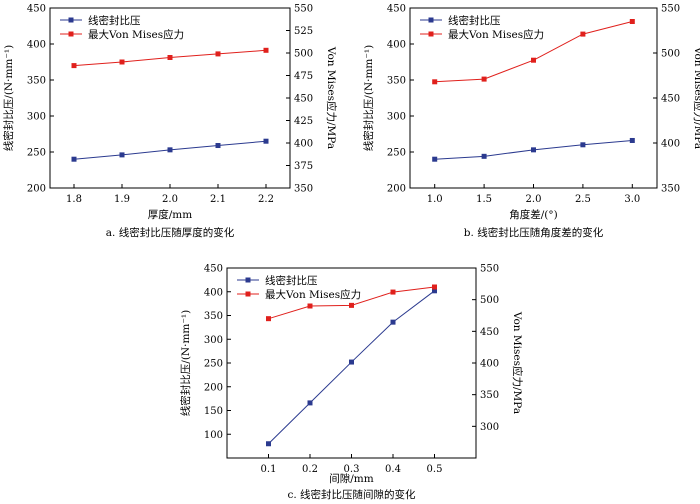 This screenshot has height=504, width=700. I want to click on y-left-tick-label: 100, so click(213, 435).